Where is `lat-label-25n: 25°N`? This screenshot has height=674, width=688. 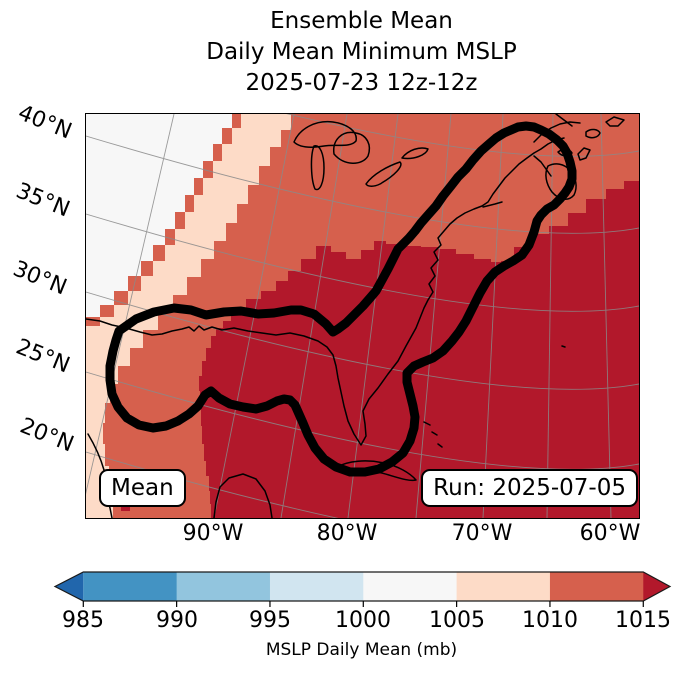 lat-label-25n: 25°N is located at coordinates (43, 356).